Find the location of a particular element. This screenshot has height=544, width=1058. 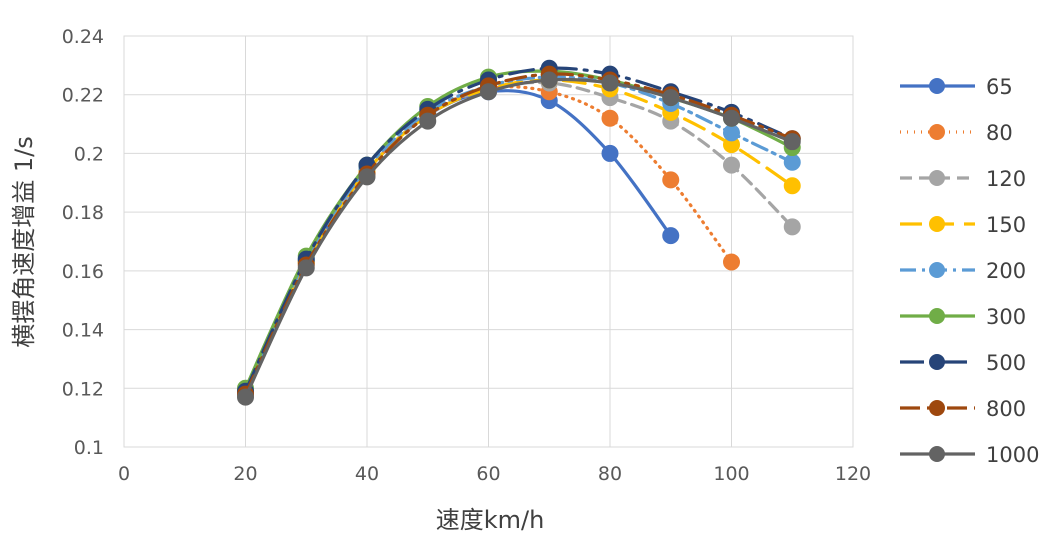

x-tick-label: 100 is located at coordinates (731, 474).